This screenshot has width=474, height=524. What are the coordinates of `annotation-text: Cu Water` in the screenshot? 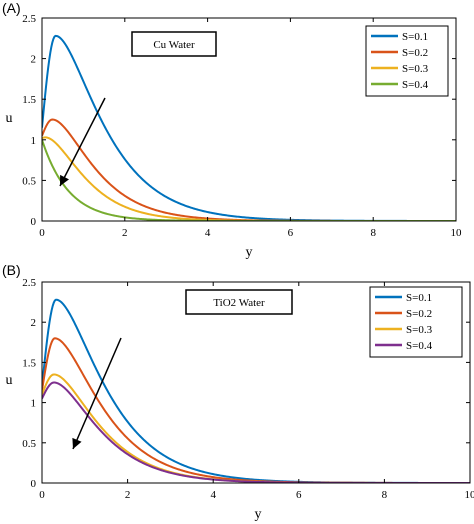 It's located at (174, 45).